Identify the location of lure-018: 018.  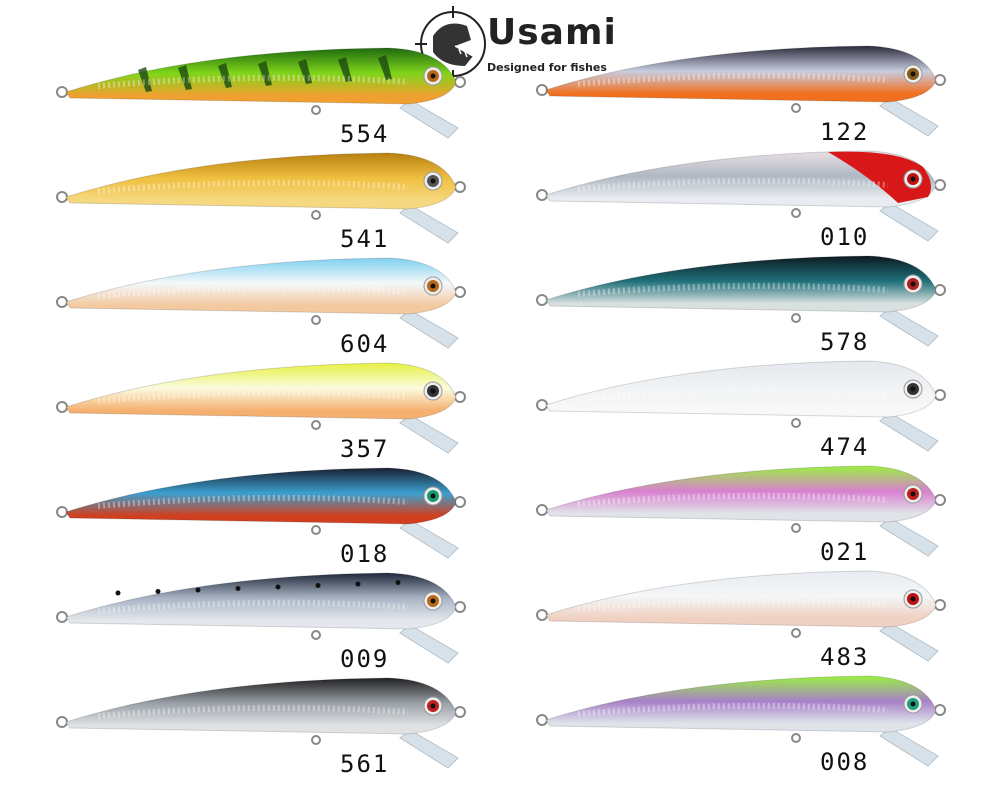
(261, 517).